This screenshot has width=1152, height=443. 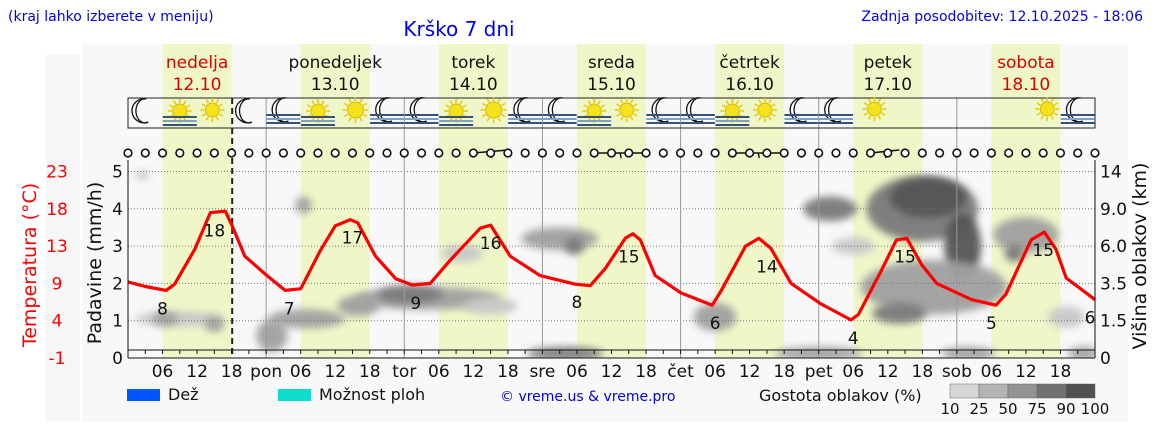 What do you see at coordinates (458, 29) in the screenshot?
I see `chart-title: Krško 7 dni` at bounding box center [458, 29].